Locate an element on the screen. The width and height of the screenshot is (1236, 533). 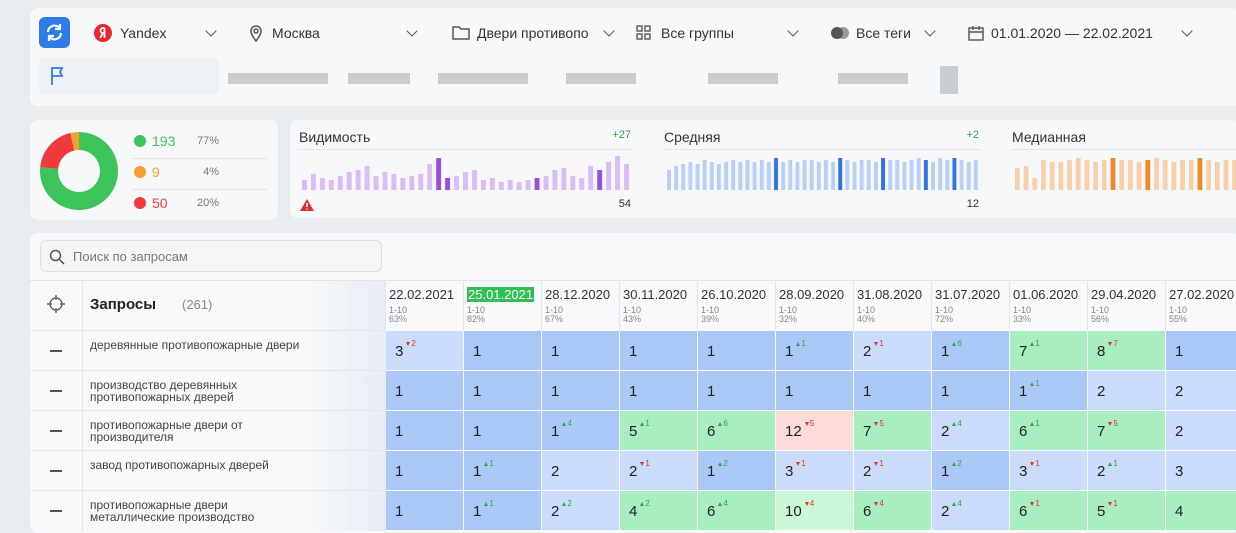
change-value: 5 is located at coordinates (812, 423).